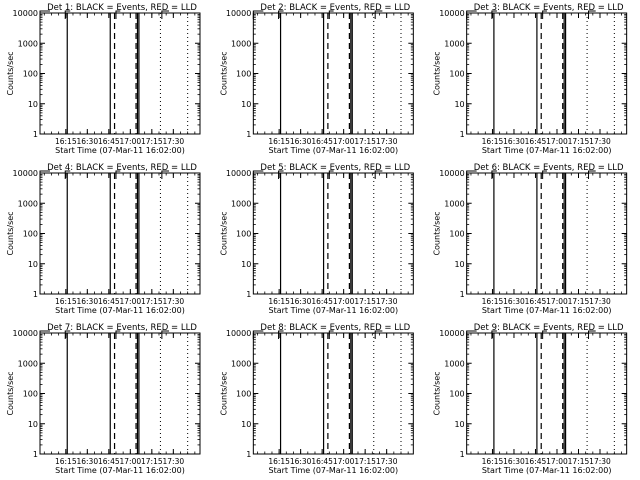 This screenshot has height=480, width=640. I want to click on plot-title: Det 7: BLACK = Events, RED = LLD, so click(122, 328).